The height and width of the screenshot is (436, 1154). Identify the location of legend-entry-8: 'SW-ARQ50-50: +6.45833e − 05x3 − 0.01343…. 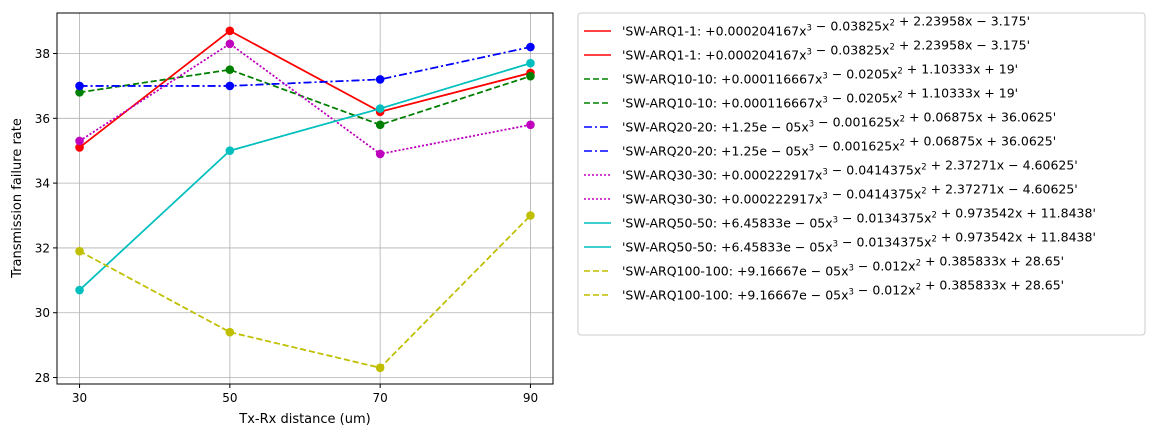
(859, 218).